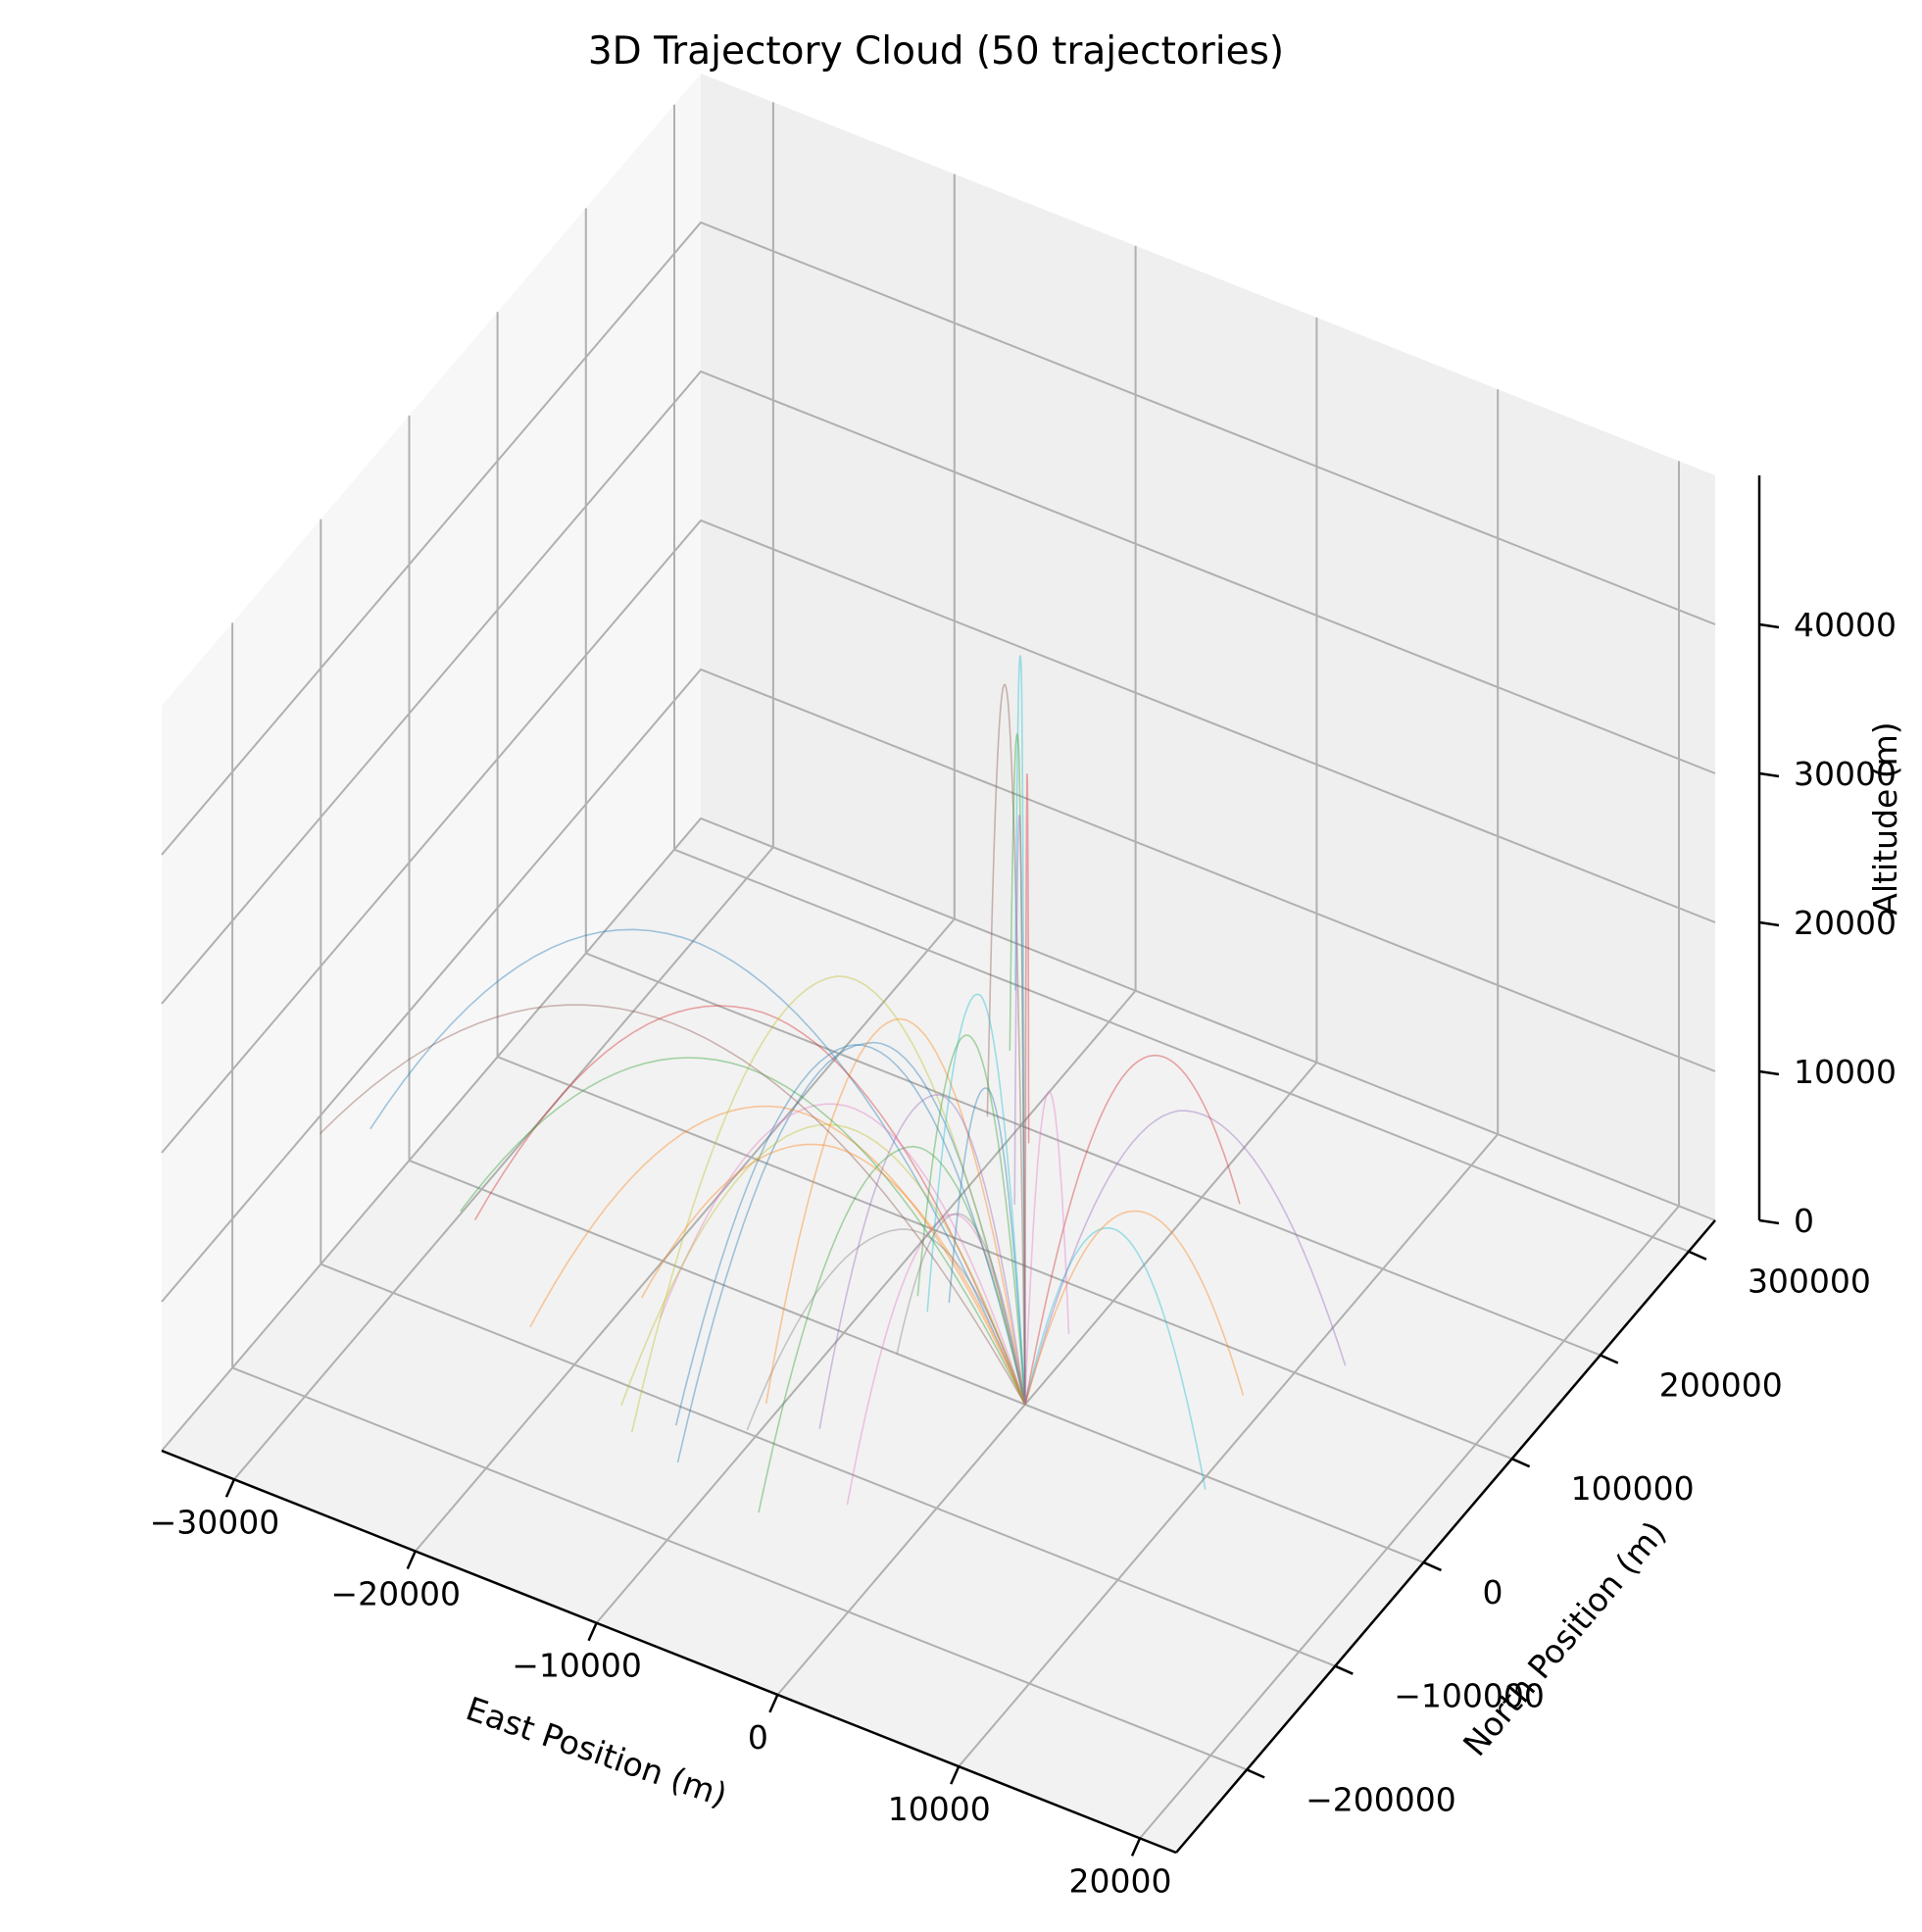  I want to click on y-tick-label-2: 0, so click(1492, 1592).